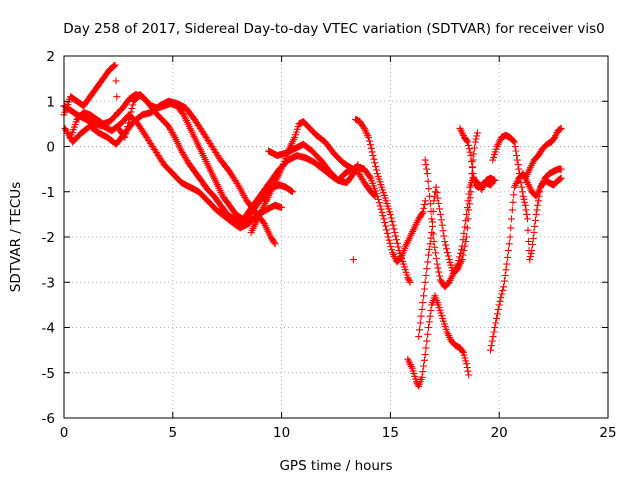  I want to click on series-track-k, so click(451, 210).